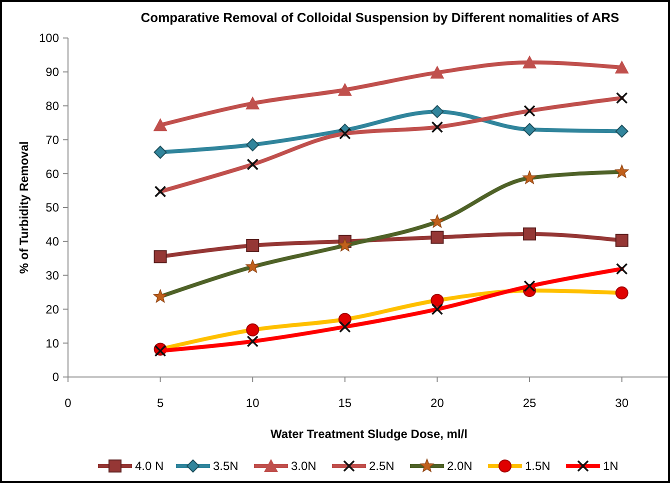 This screenshot has height=483, width=670. Describe the element at coordinates (53, 275) in the screenshot. I see `y-tick-label: 30` at that location.